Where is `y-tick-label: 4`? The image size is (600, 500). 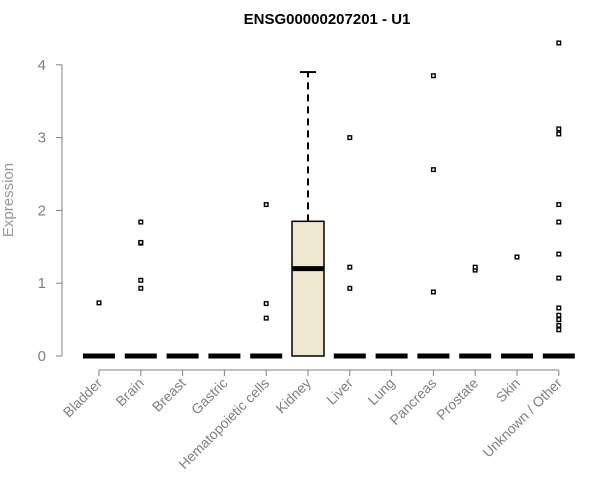
y-tick-label: 4 is located at coordinates (42, 65).